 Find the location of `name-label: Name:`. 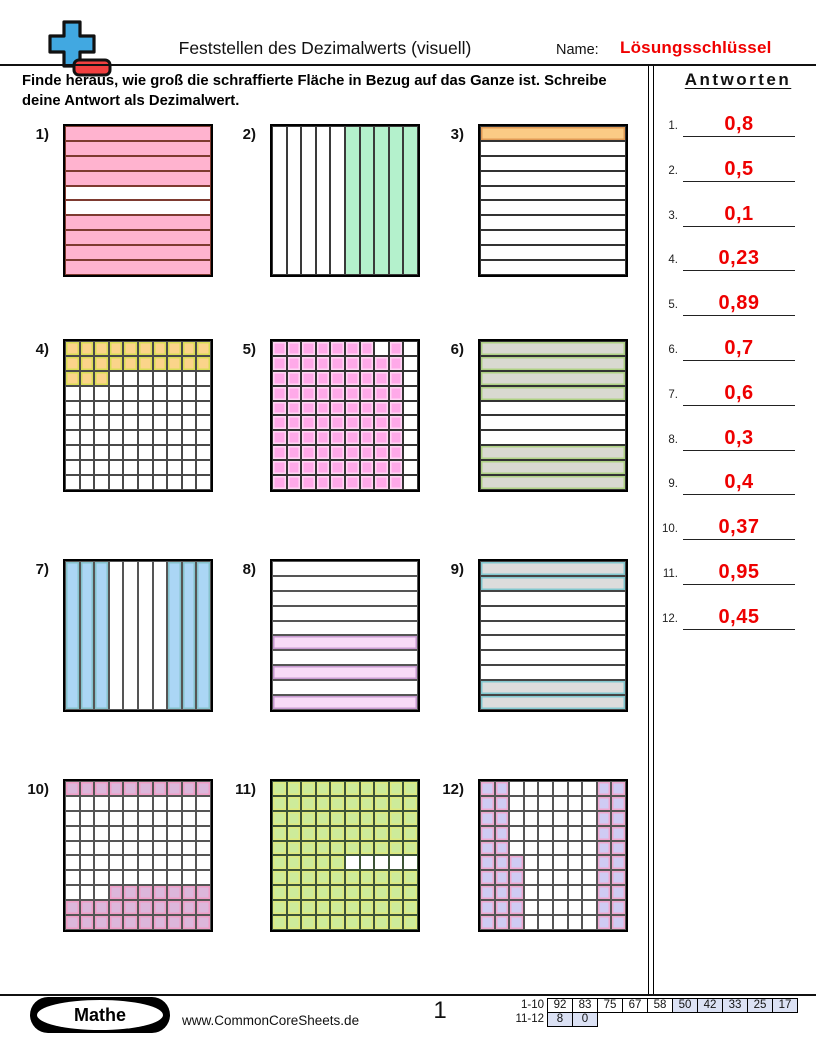

name-label: Name: is located at coordinates (577, 50).